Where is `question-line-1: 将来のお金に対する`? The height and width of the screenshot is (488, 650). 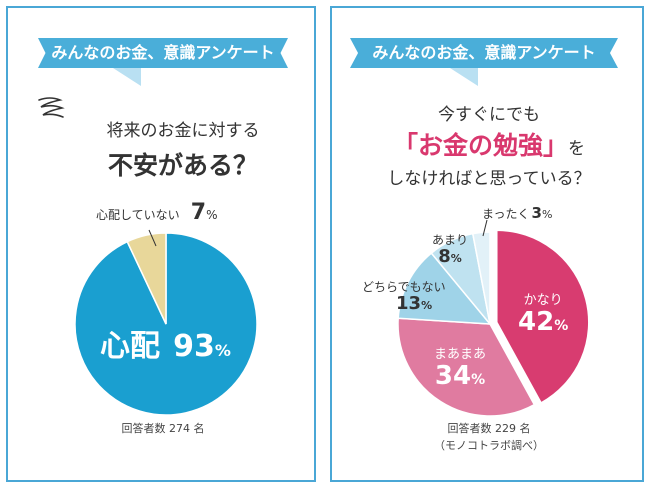
question-line-1: 将来のお金に対する is located at coordinates (183, 131).